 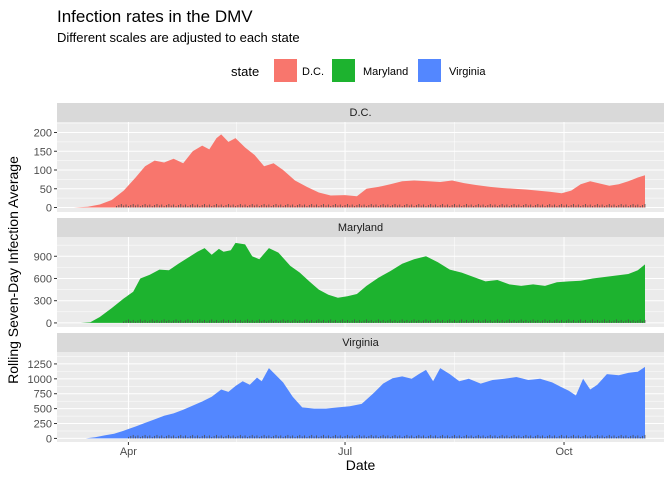 What do you see at coordinates (49, 324) in the screenshot?
I see `y-tick-label: 0` at bounding box center [49, 324].